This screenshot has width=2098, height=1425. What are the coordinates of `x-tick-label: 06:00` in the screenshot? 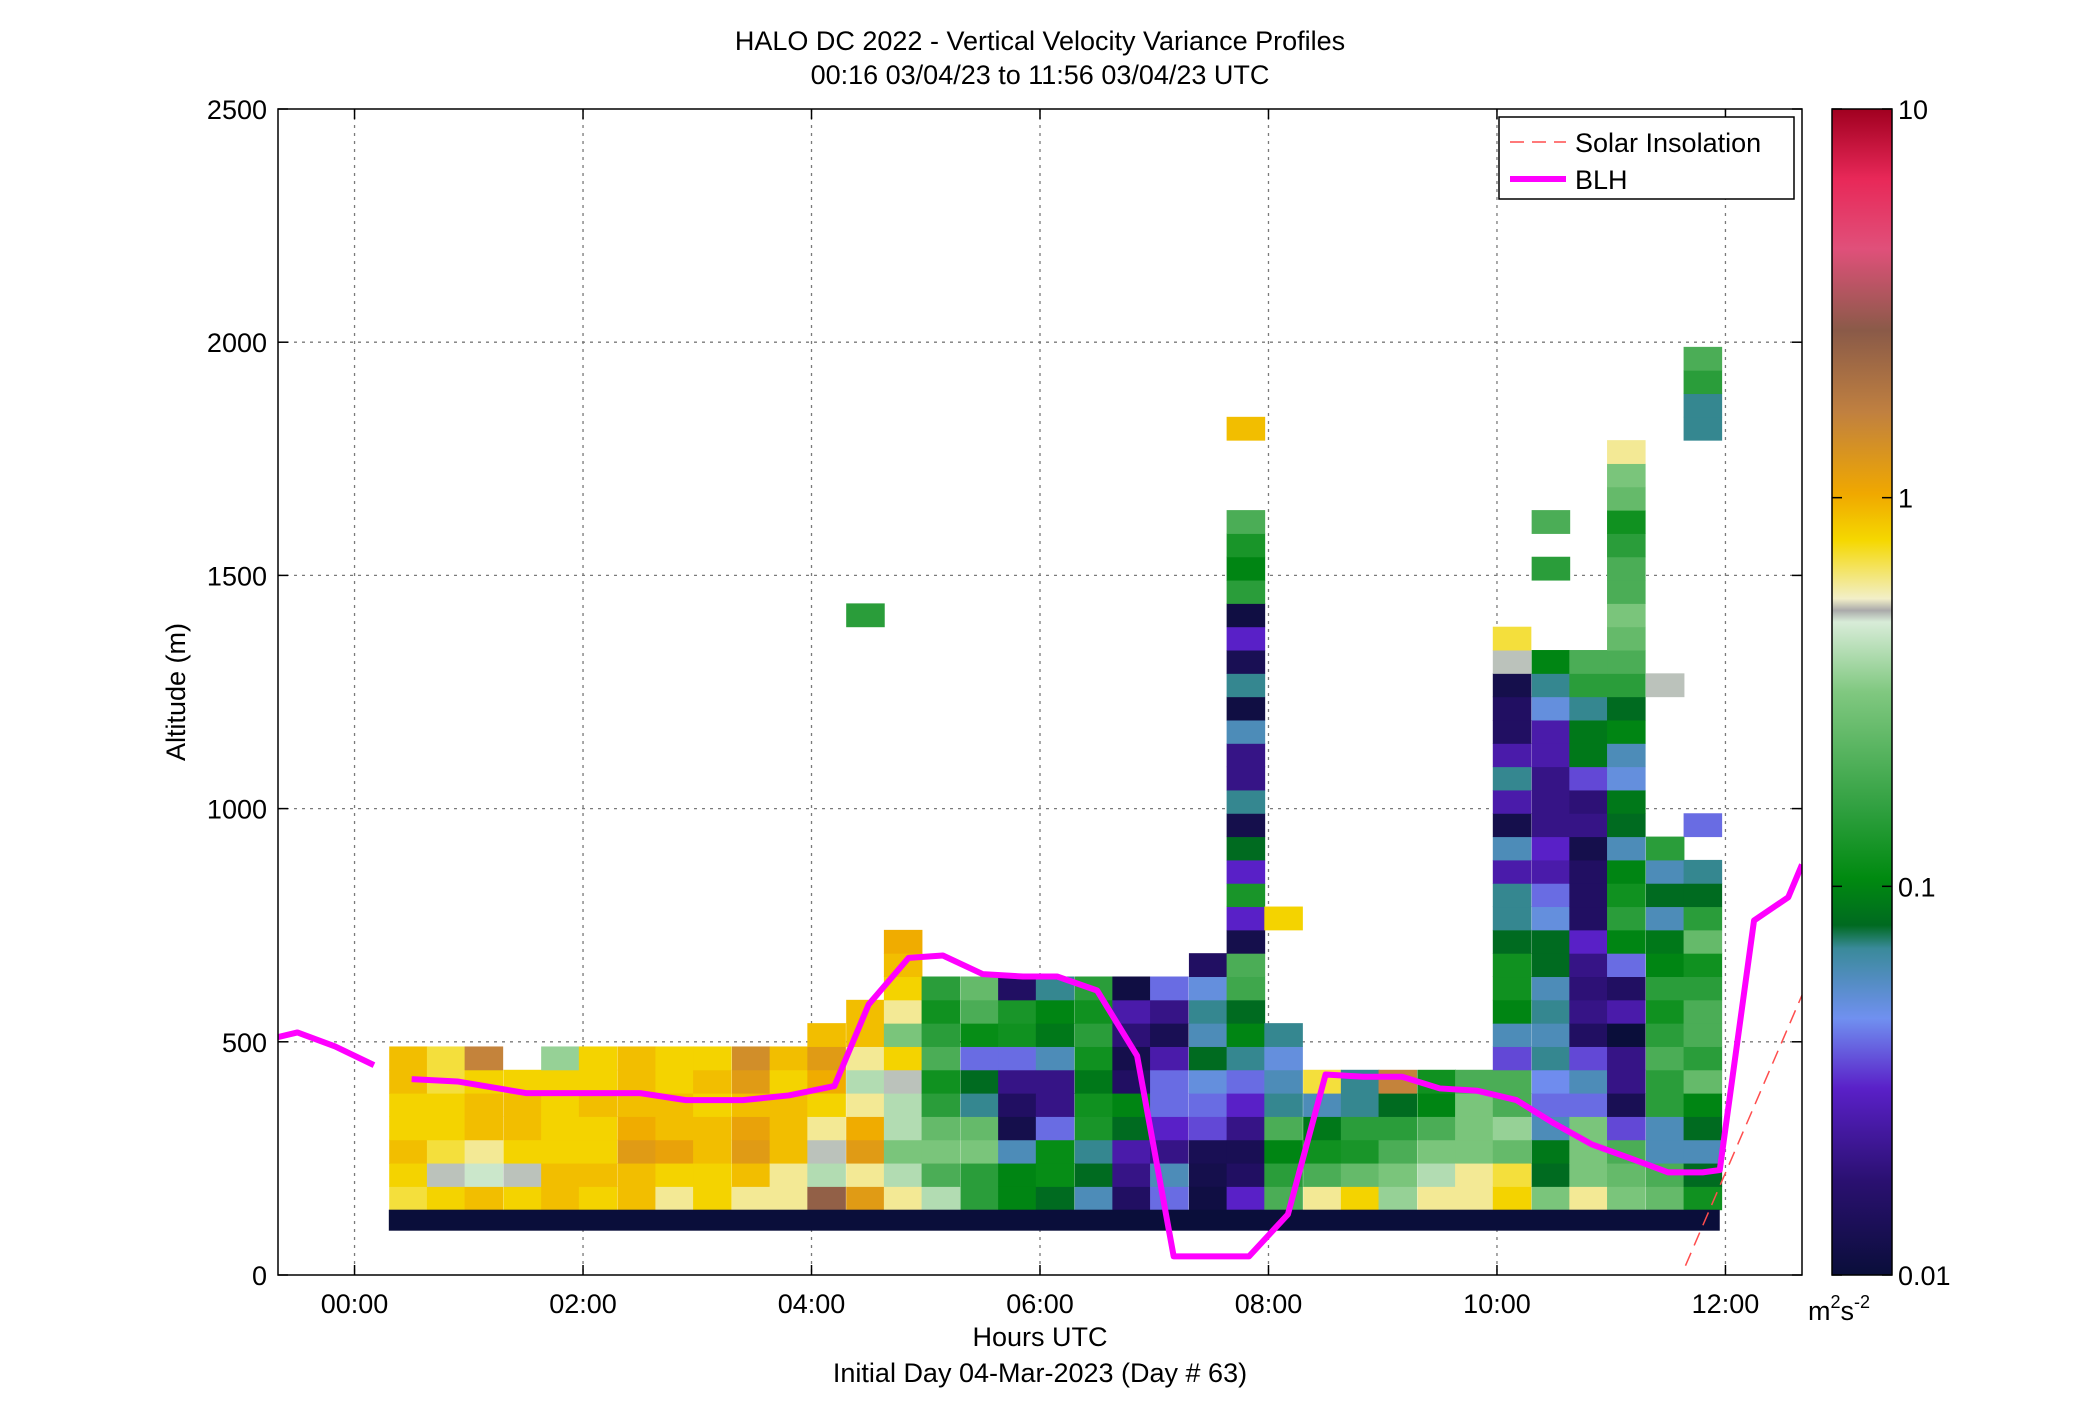 It's located at (1040, 1304).